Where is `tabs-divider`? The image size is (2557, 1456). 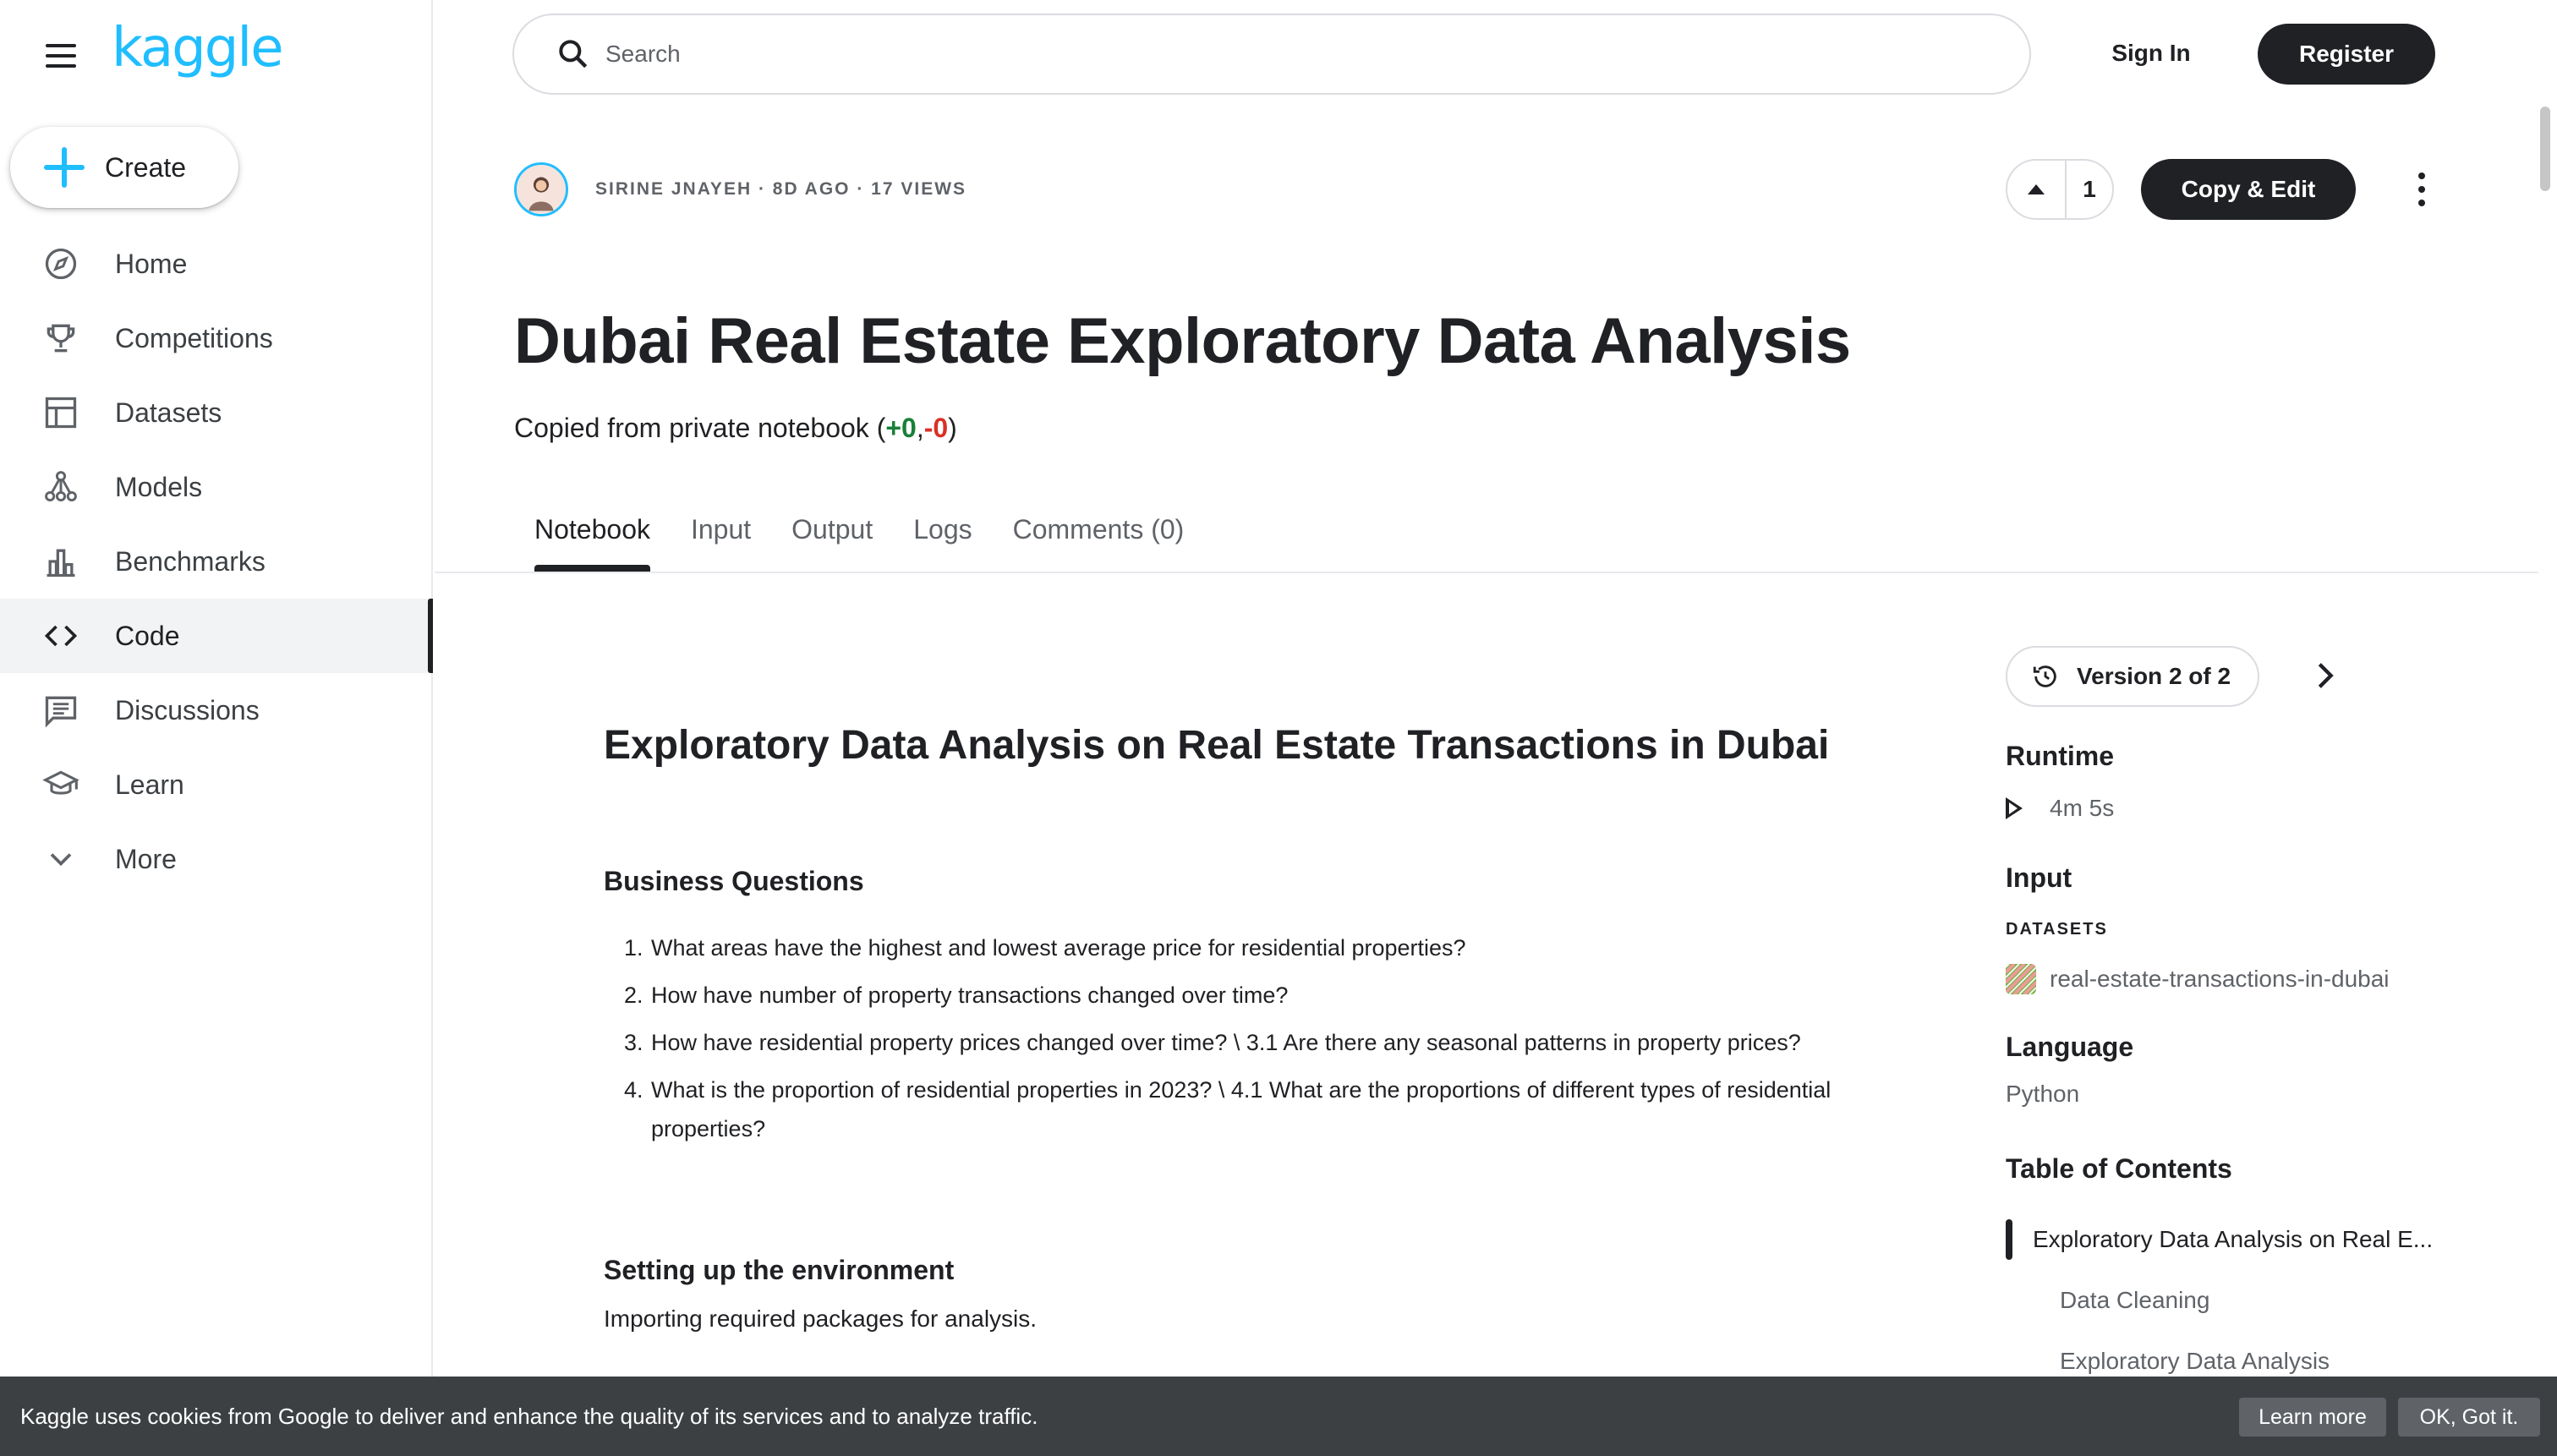
tabs-divider is located at coordinates (1486, 573).